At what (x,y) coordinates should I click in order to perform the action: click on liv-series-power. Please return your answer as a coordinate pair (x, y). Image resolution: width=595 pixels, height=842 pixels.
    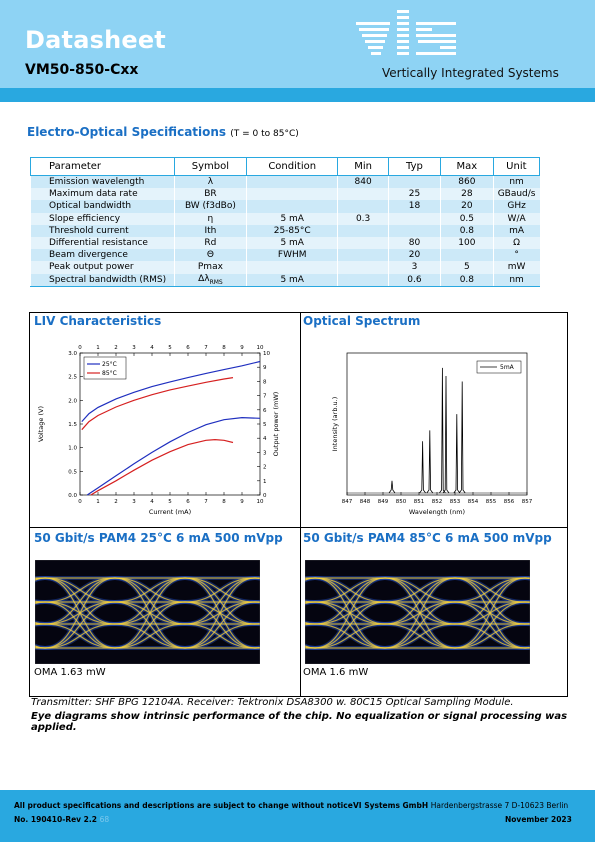
    Looking at the image, I should click on (162, 467).